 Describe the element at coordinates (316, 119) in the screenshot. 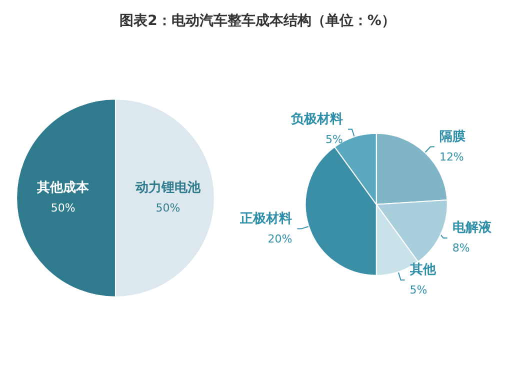

I see `slice-label: 负极材料` at that location.